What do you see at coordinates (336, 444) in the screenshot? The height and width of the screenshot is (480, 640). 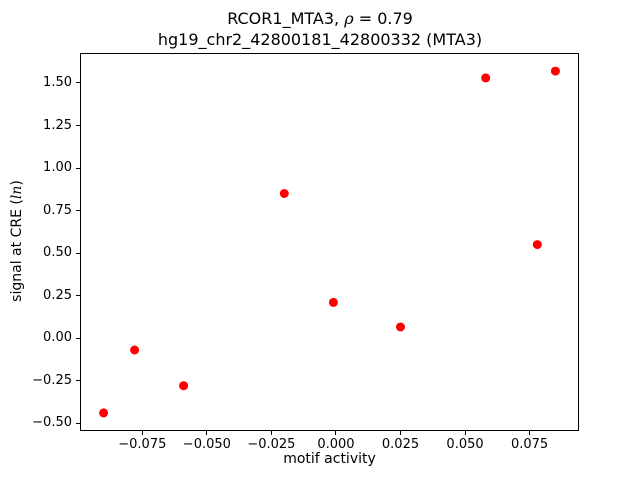 I see `x-tick-label: 0.000` at bounding box center [336, 444].